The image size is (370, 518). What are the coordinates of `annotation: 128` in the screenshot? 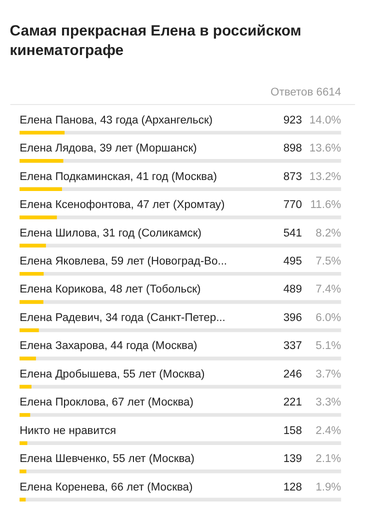 It's located at (292, 487).